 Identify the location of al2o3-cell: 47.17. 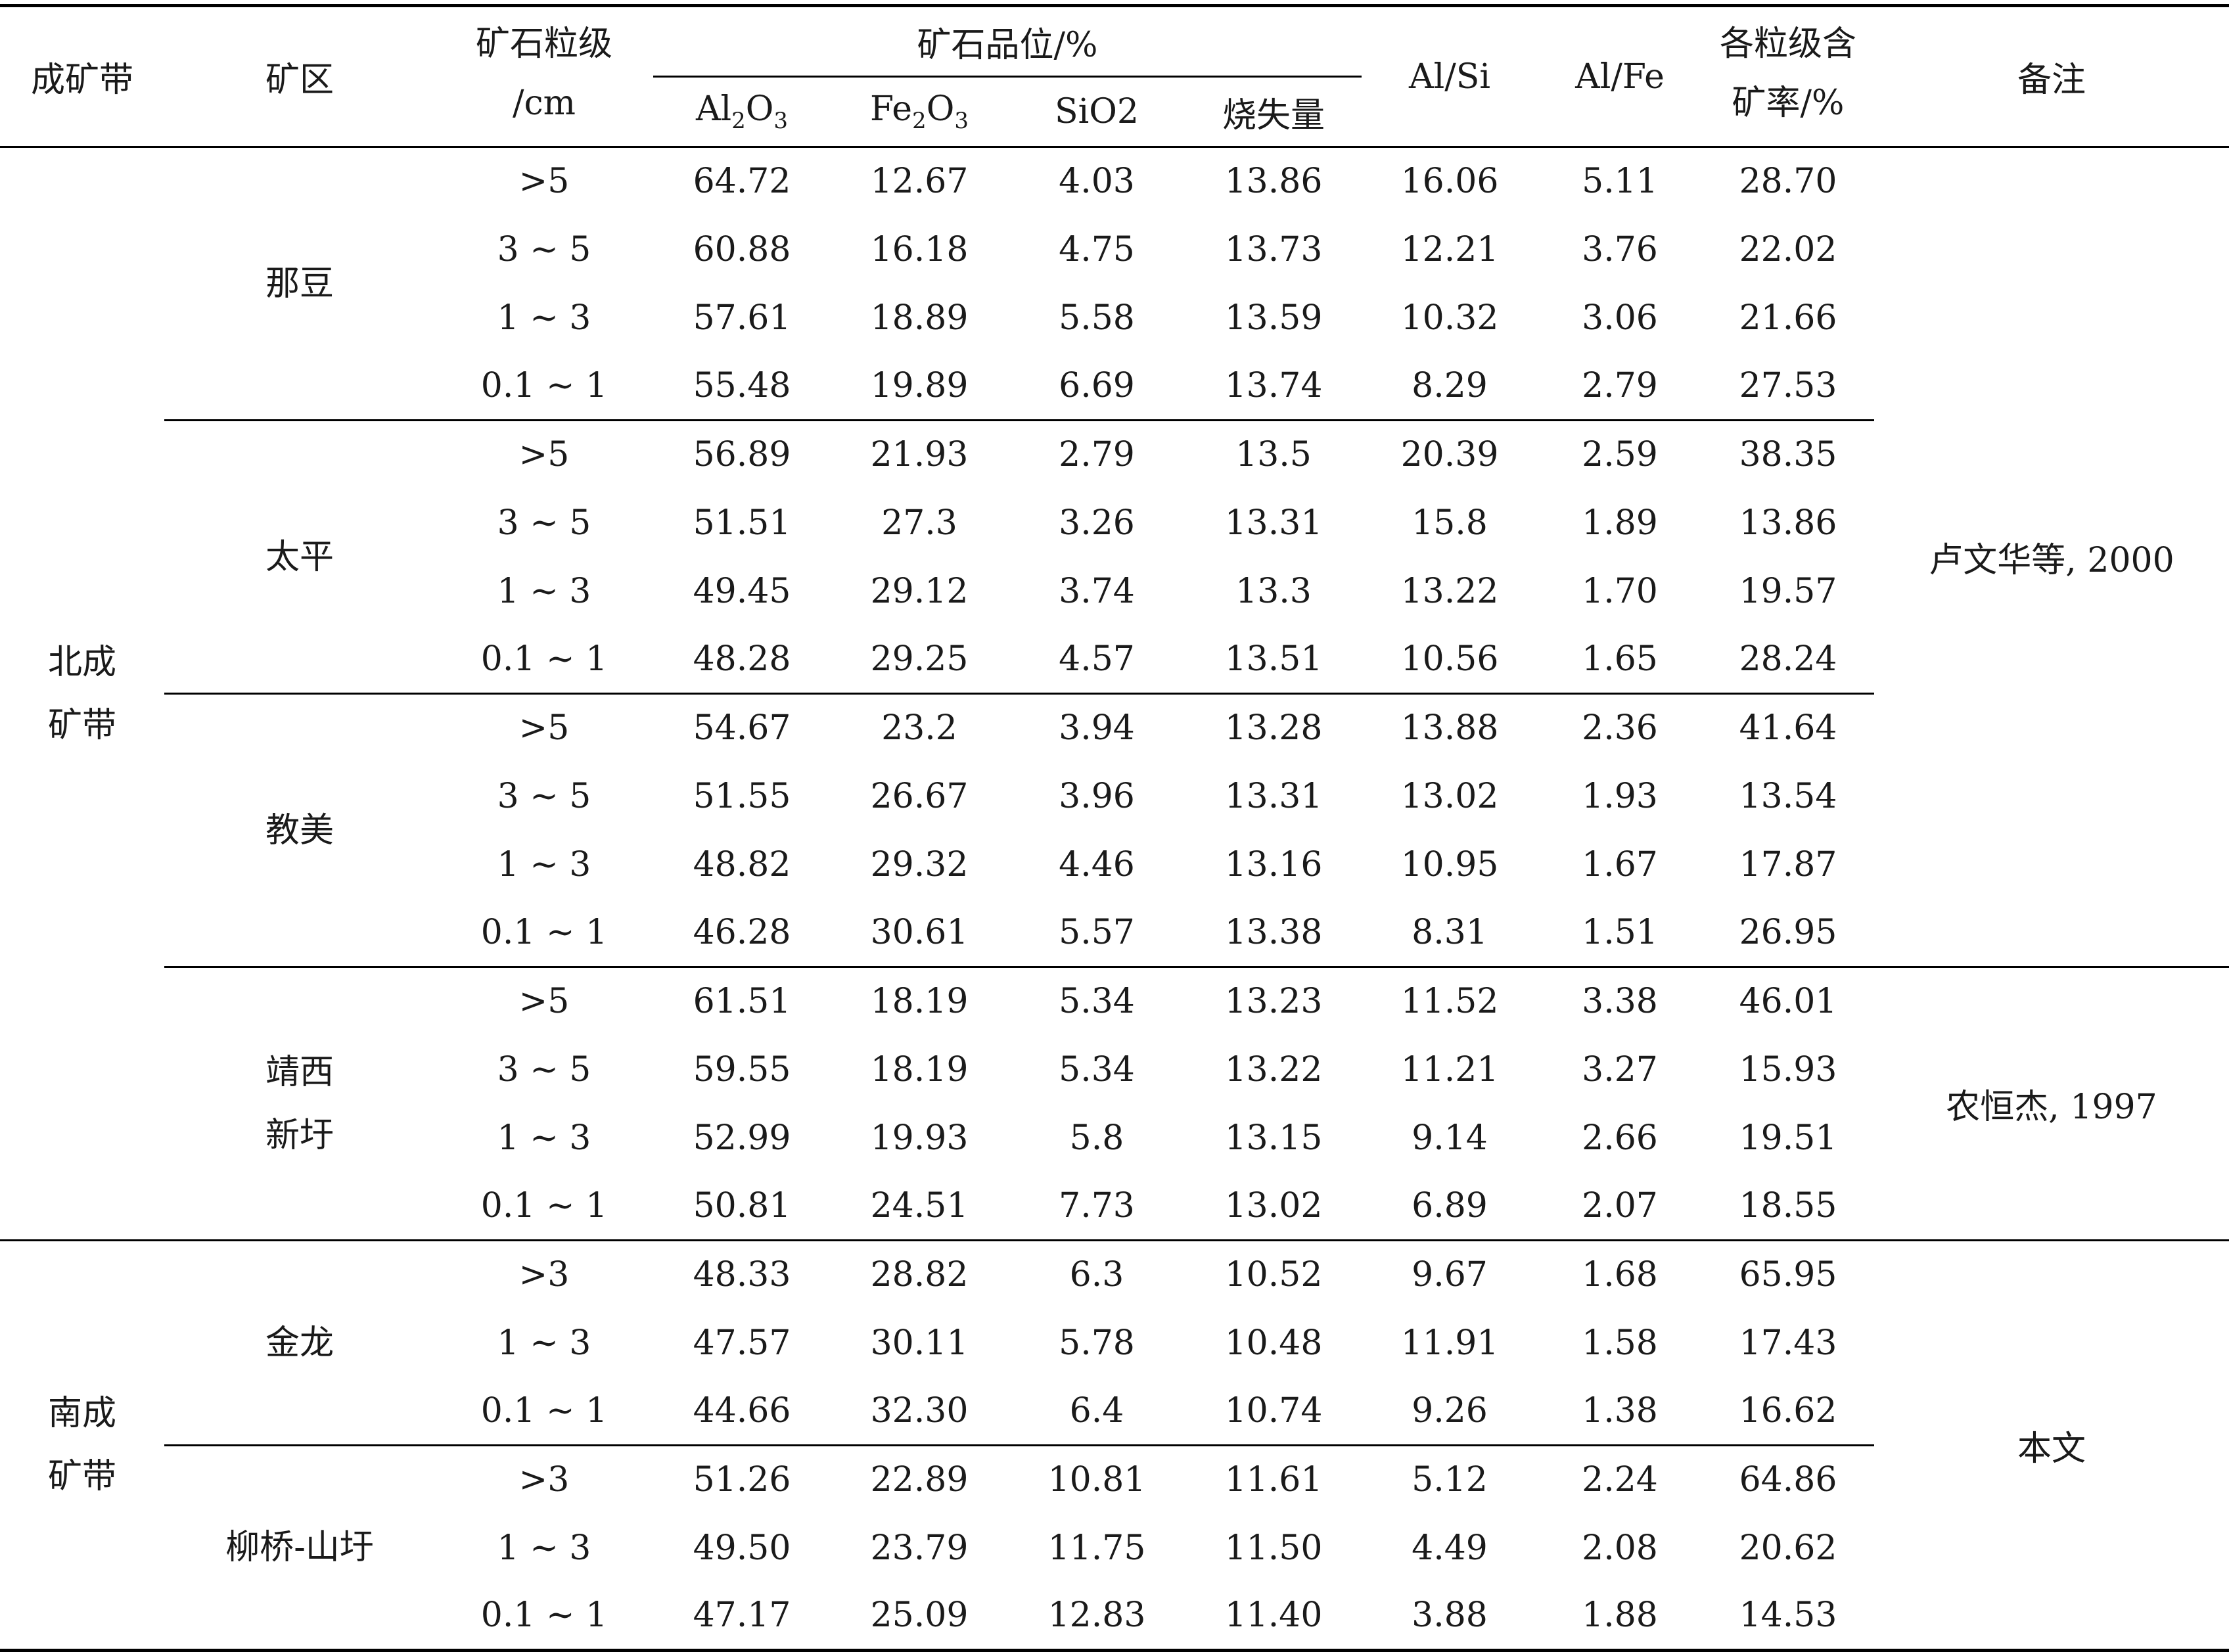
(742, 1615).